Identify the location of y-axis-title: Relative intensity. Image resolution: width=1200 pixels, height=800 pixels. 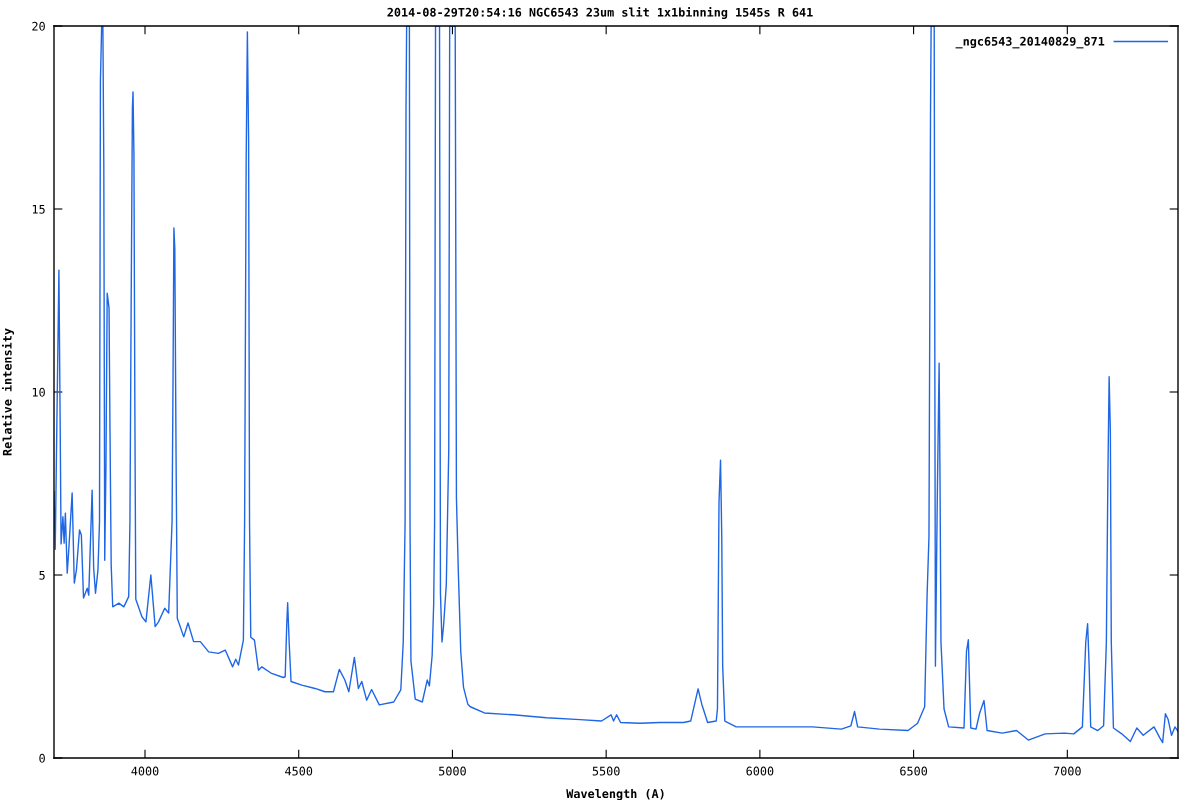
(7, 392).